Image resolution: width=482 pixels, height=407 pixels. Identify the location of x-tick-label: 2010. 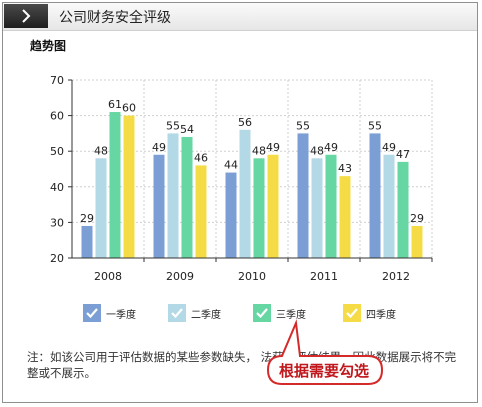
(252, 276).